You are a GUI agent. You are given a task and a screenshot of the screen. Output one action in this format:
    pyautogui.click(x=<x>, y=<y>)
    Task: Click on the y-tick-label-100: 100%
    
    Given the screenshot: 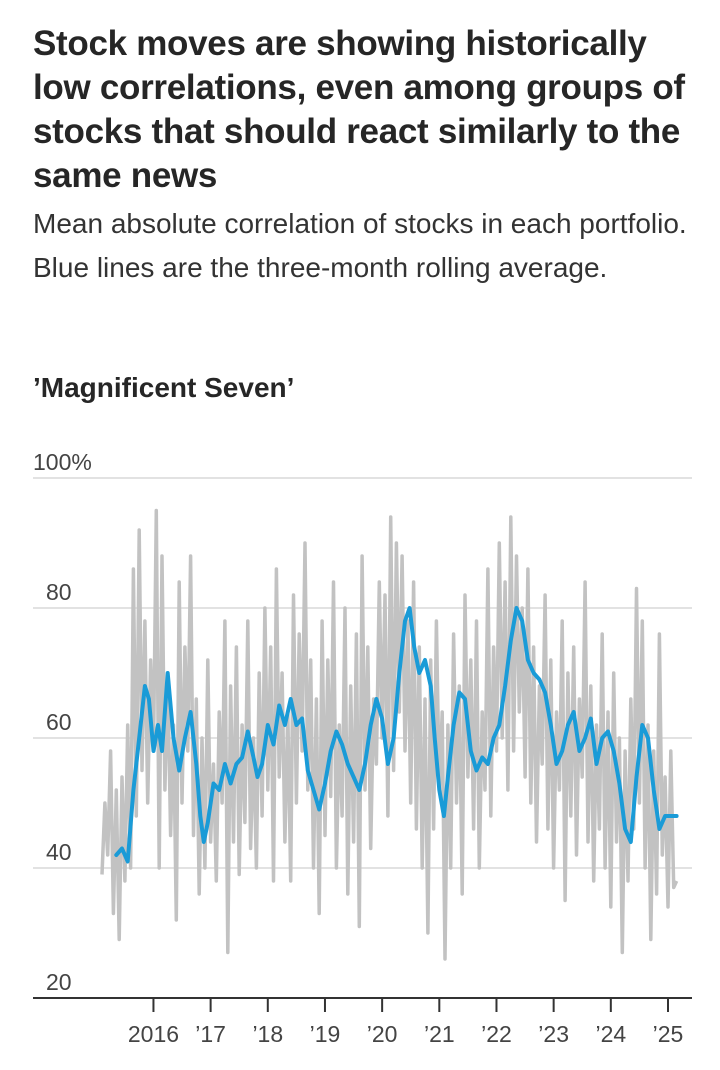 What is the action you would take?
    pyautogui.click(x=62, y=462)
    